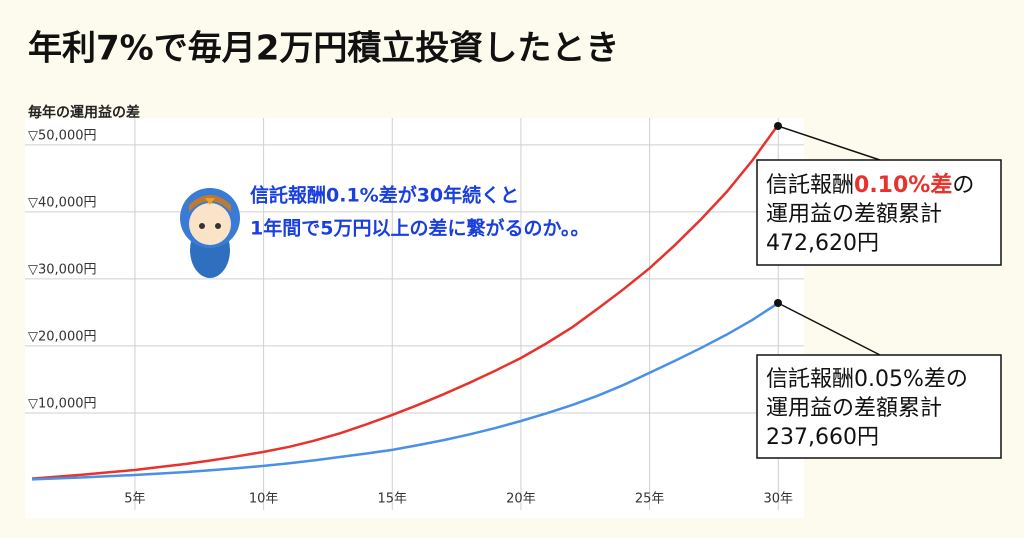 This screenshot has width=1024, height=538. I want to click on callout-text: 472,620円, so click(822, 243).